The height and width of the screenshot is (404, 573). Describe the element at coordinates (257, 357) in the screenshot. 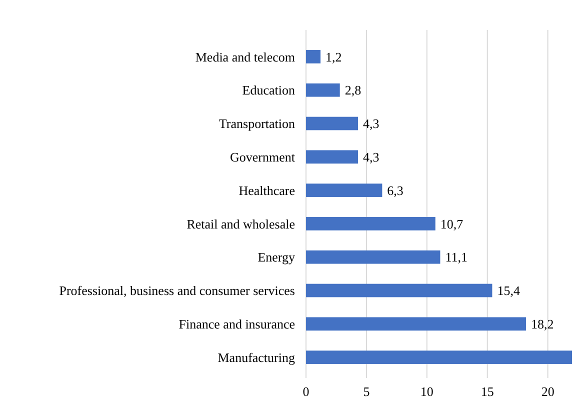

I see `y-tick-label: Manufacturing` at that location.